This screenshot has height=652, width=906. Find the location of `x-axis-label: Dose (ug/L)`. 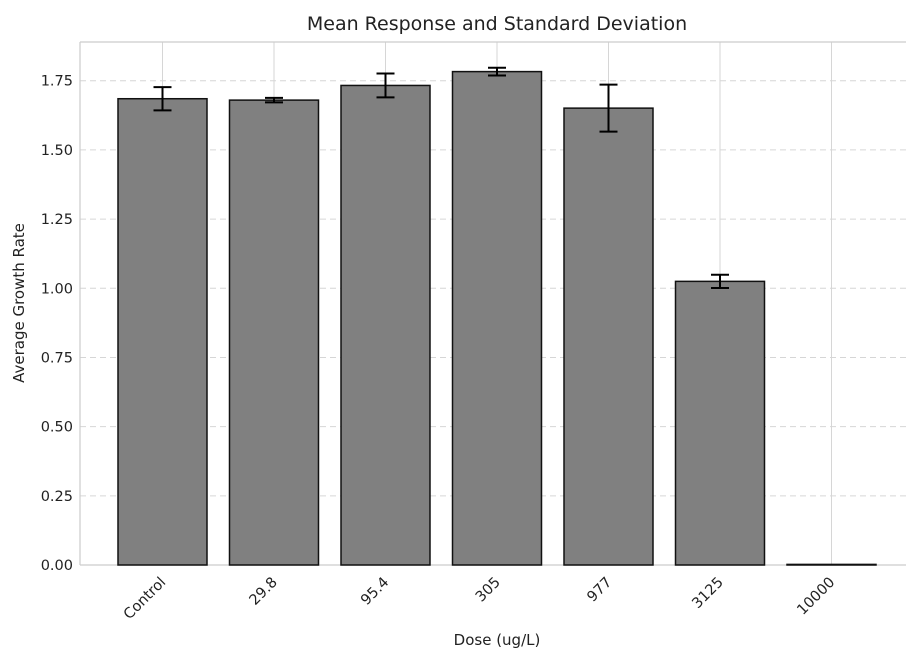

x-axis-label: Dose (ug/L) is located at coordinates (497, 640).